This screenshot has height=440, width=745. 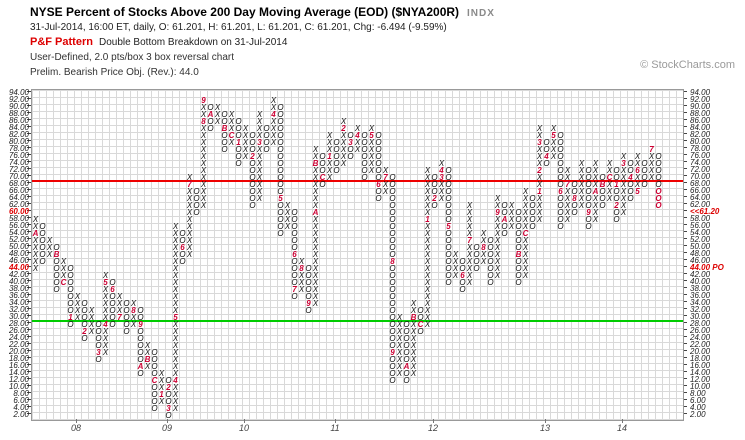 What do you see at coordinates (18, 155) in the screenshot?
I see `y-axis-label-left: 76.00` at bounding box center [18, 155].